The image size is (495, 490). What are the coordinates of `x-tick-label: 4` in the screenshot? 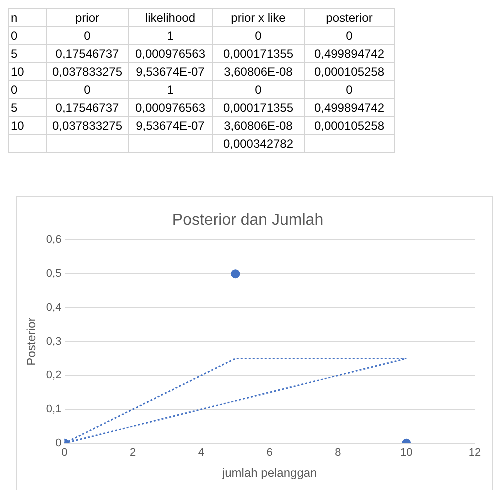 It's located at (201, 453).